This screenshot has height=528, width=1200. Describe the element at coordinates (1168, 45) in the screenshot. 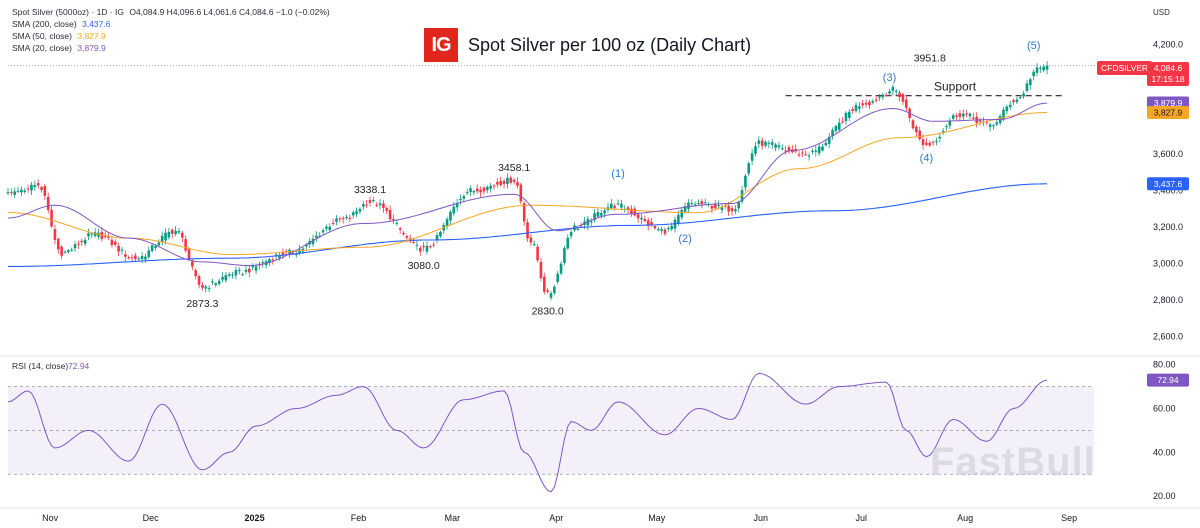

I see `price-tick-label: 4,200.0` at that location.